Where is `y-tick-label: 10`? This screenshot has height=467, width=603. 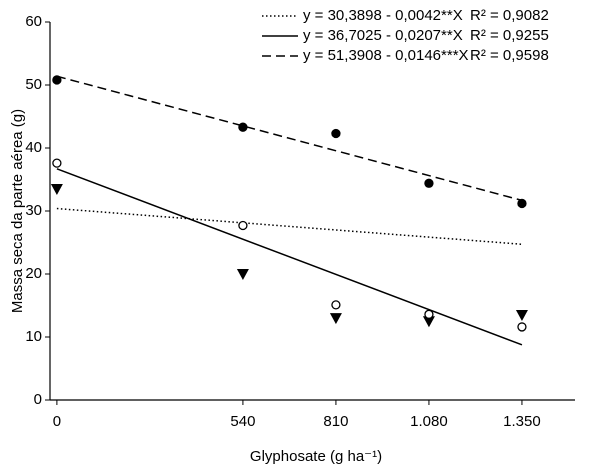
y-tick-label: 10 is located at coordinates (33, 336).